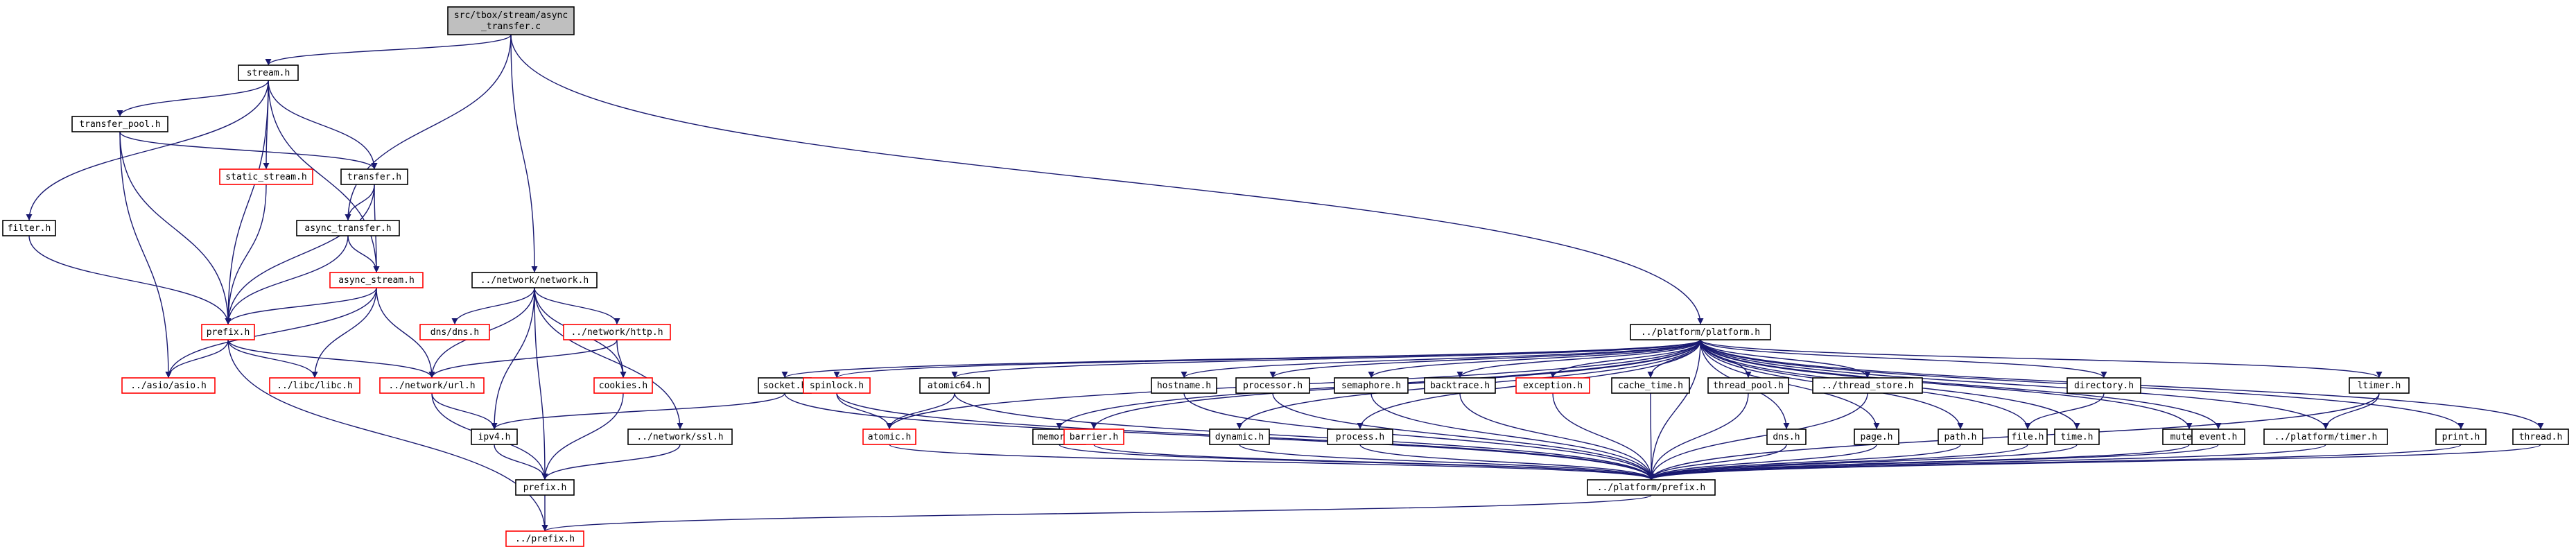 This screenshot has height=554, width=2576. Describe the element at coordinates (2461, 437) in the screenshot. I see `node-print: print.h` at that location.